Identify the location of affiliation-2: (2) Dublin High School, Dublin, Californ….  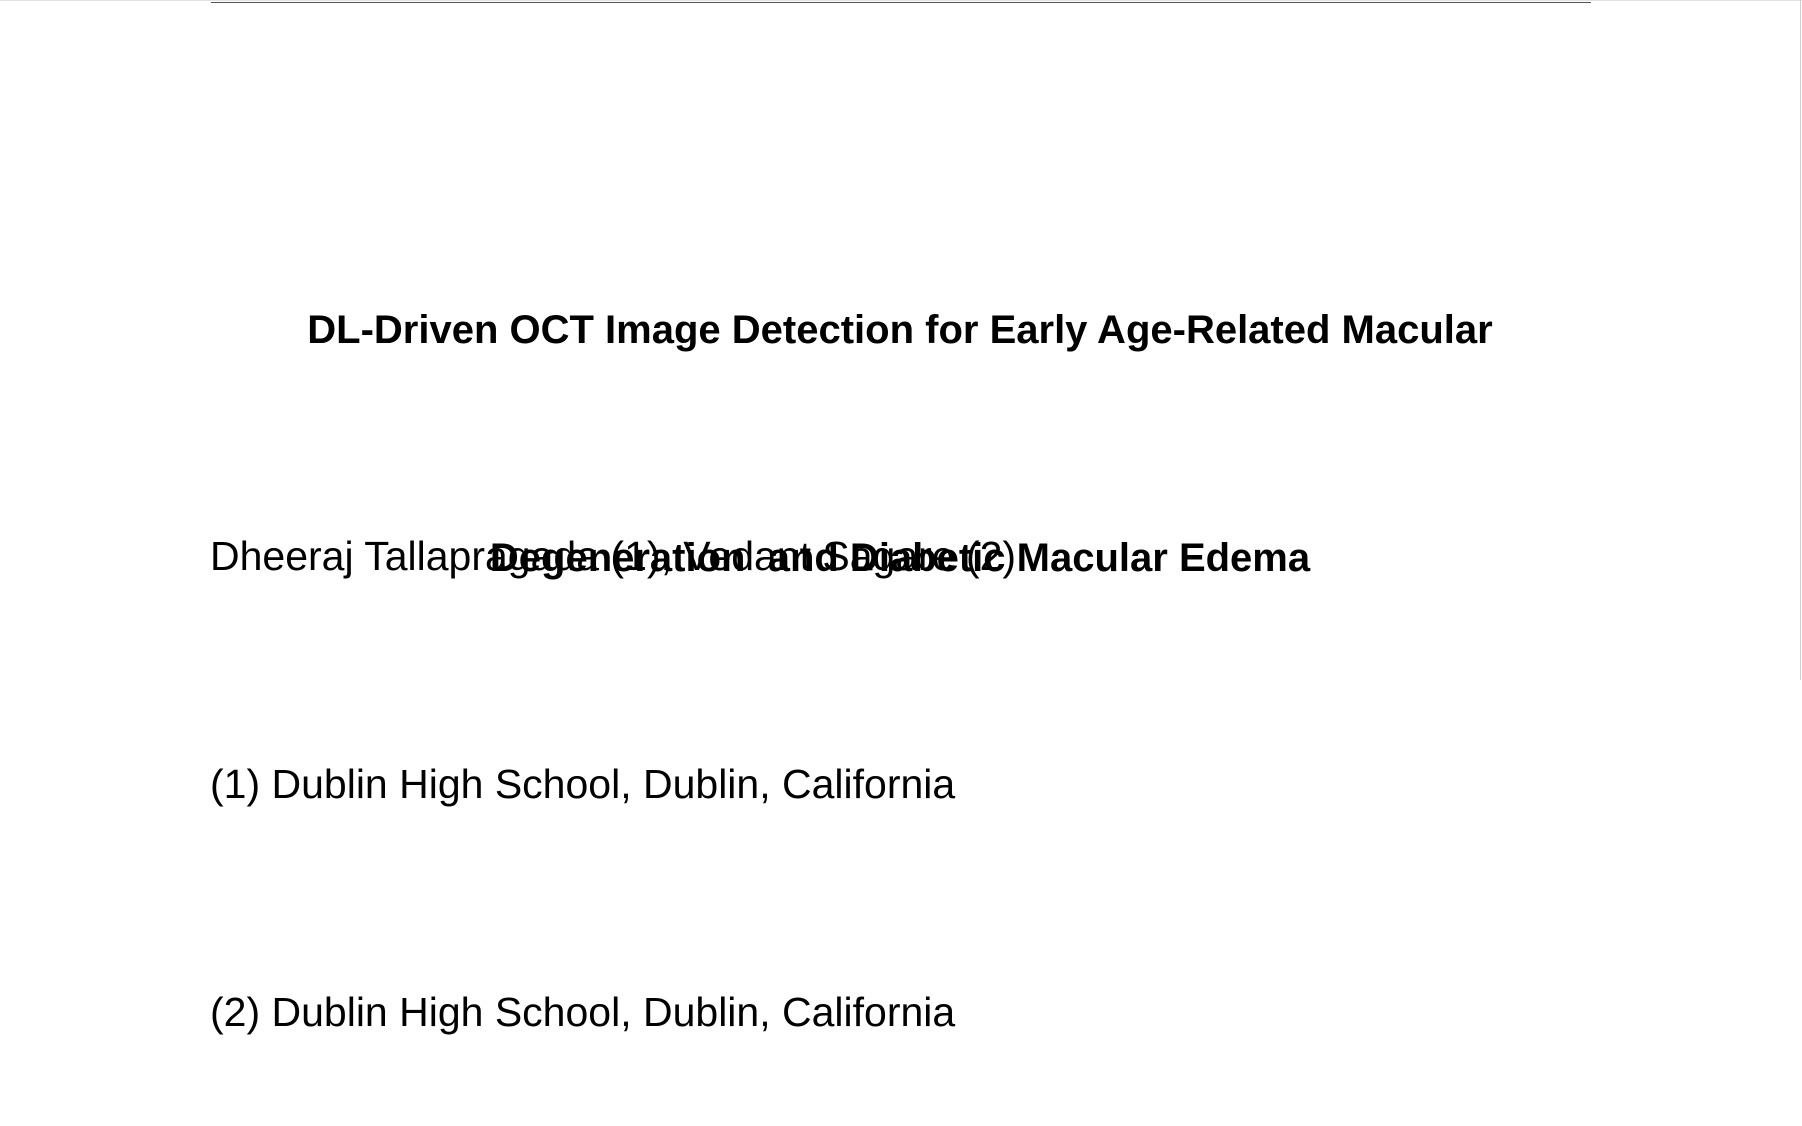
(583, 1012).